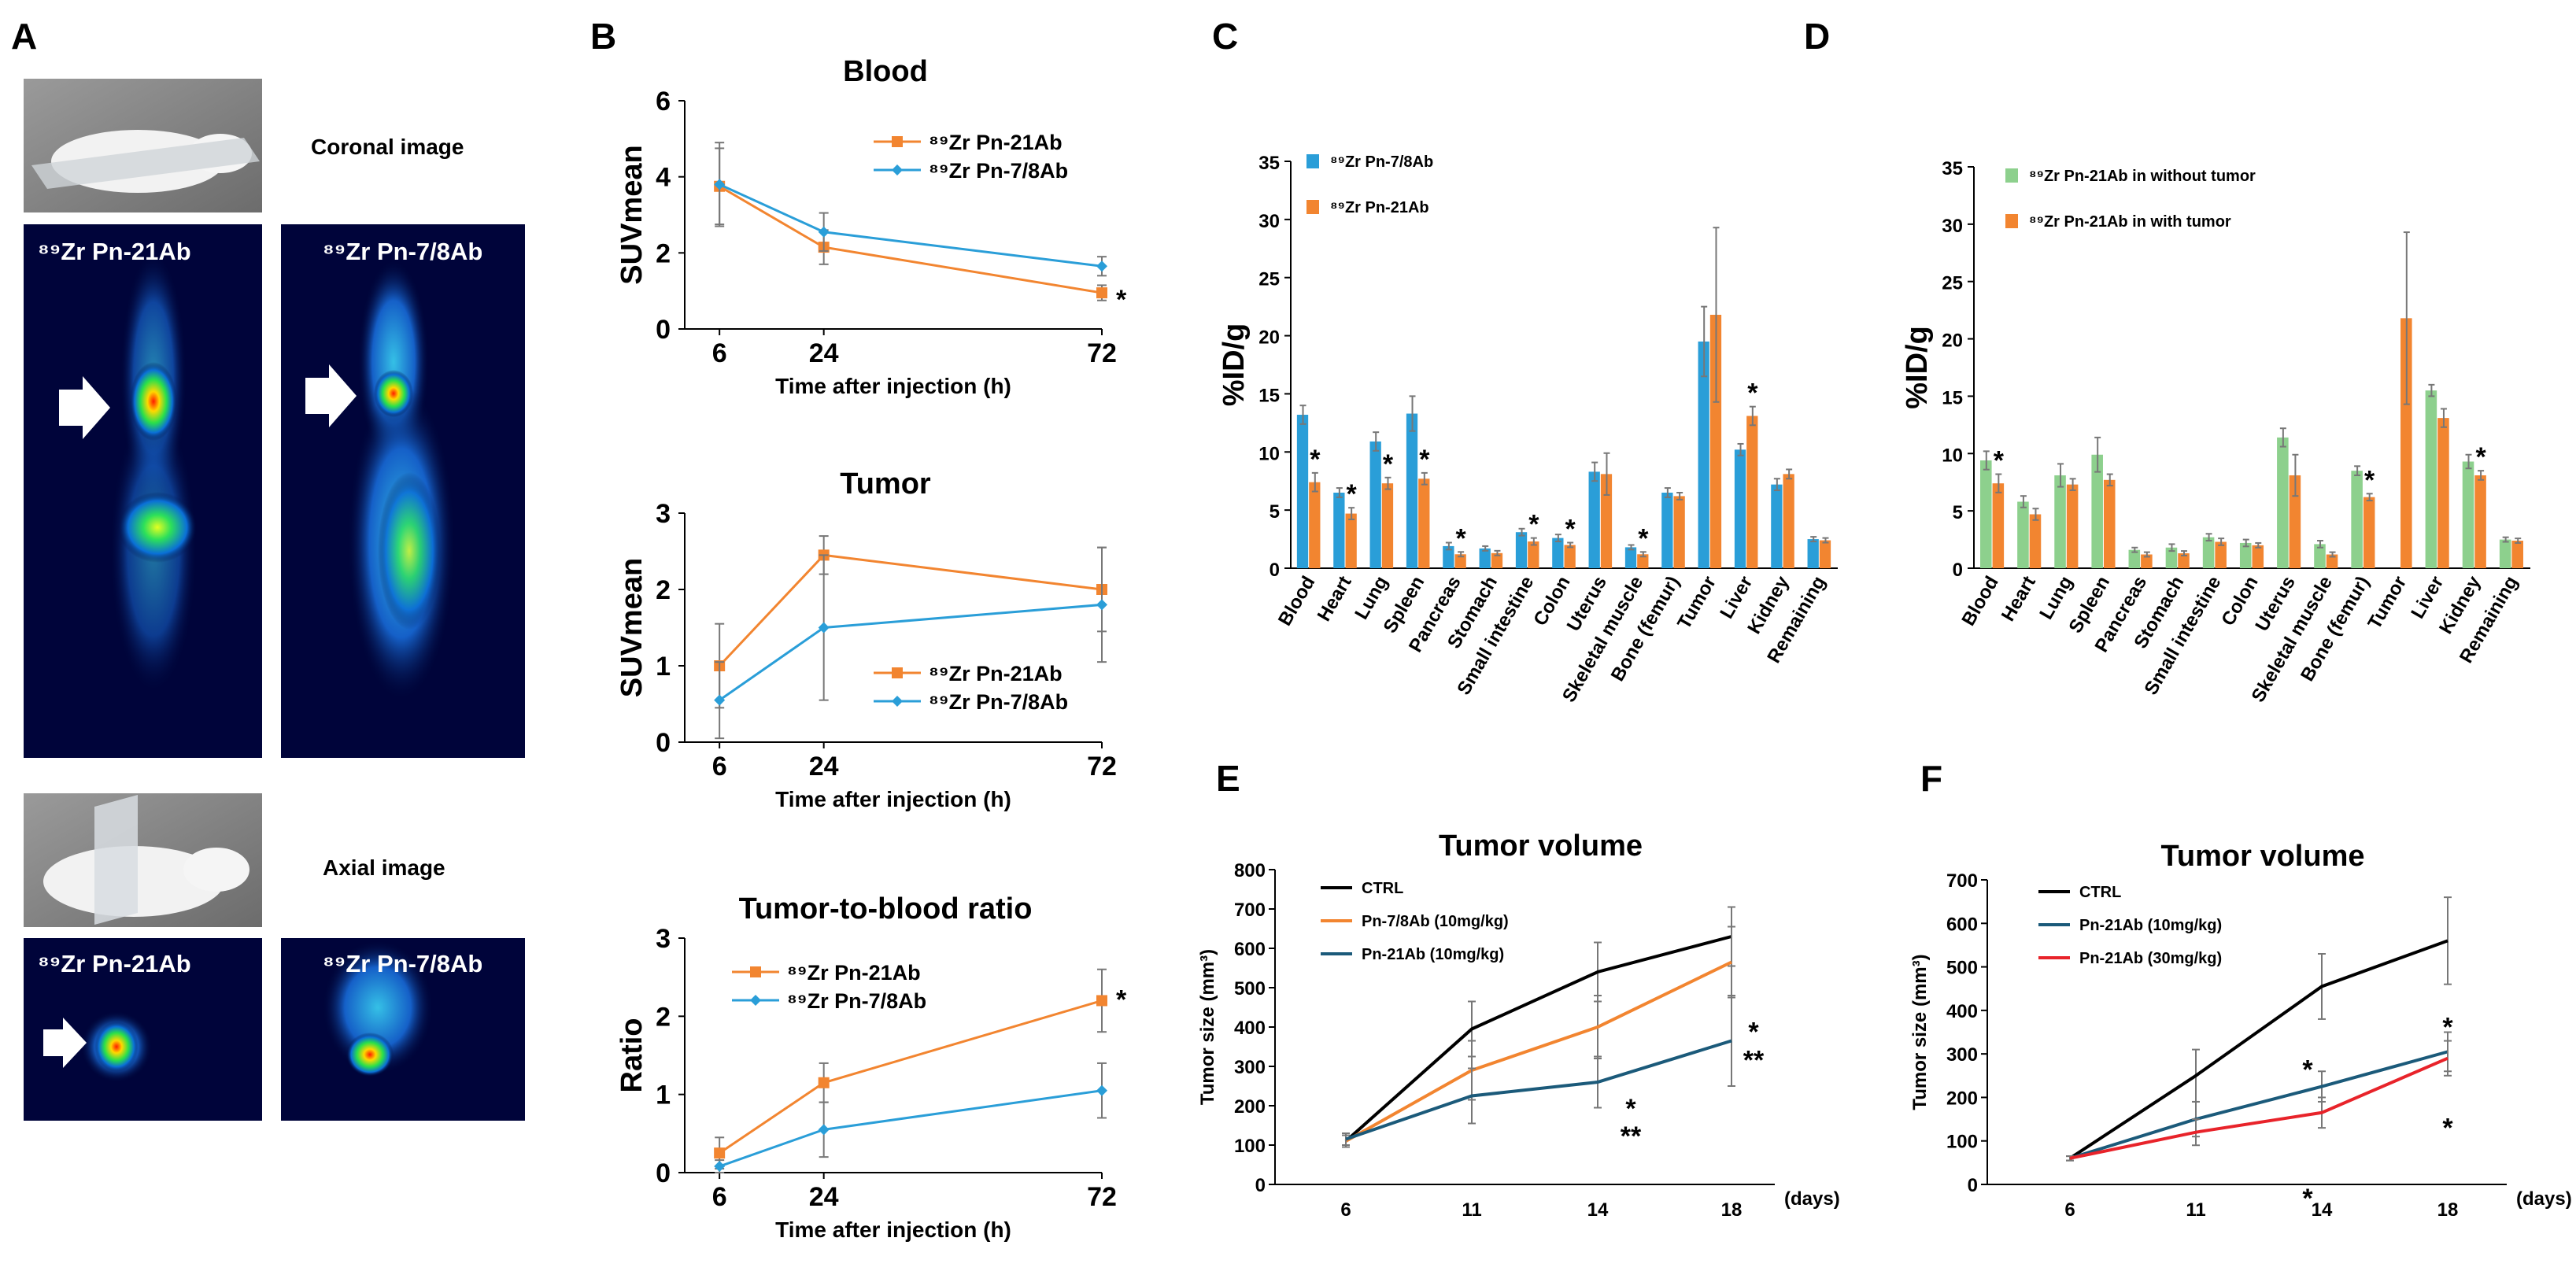 The height and width of the screenshot is (1271, 2576). Describe the element at coordinates (2448, 1210) in the screenshot. I see `x-tick-label: 18` at that location.